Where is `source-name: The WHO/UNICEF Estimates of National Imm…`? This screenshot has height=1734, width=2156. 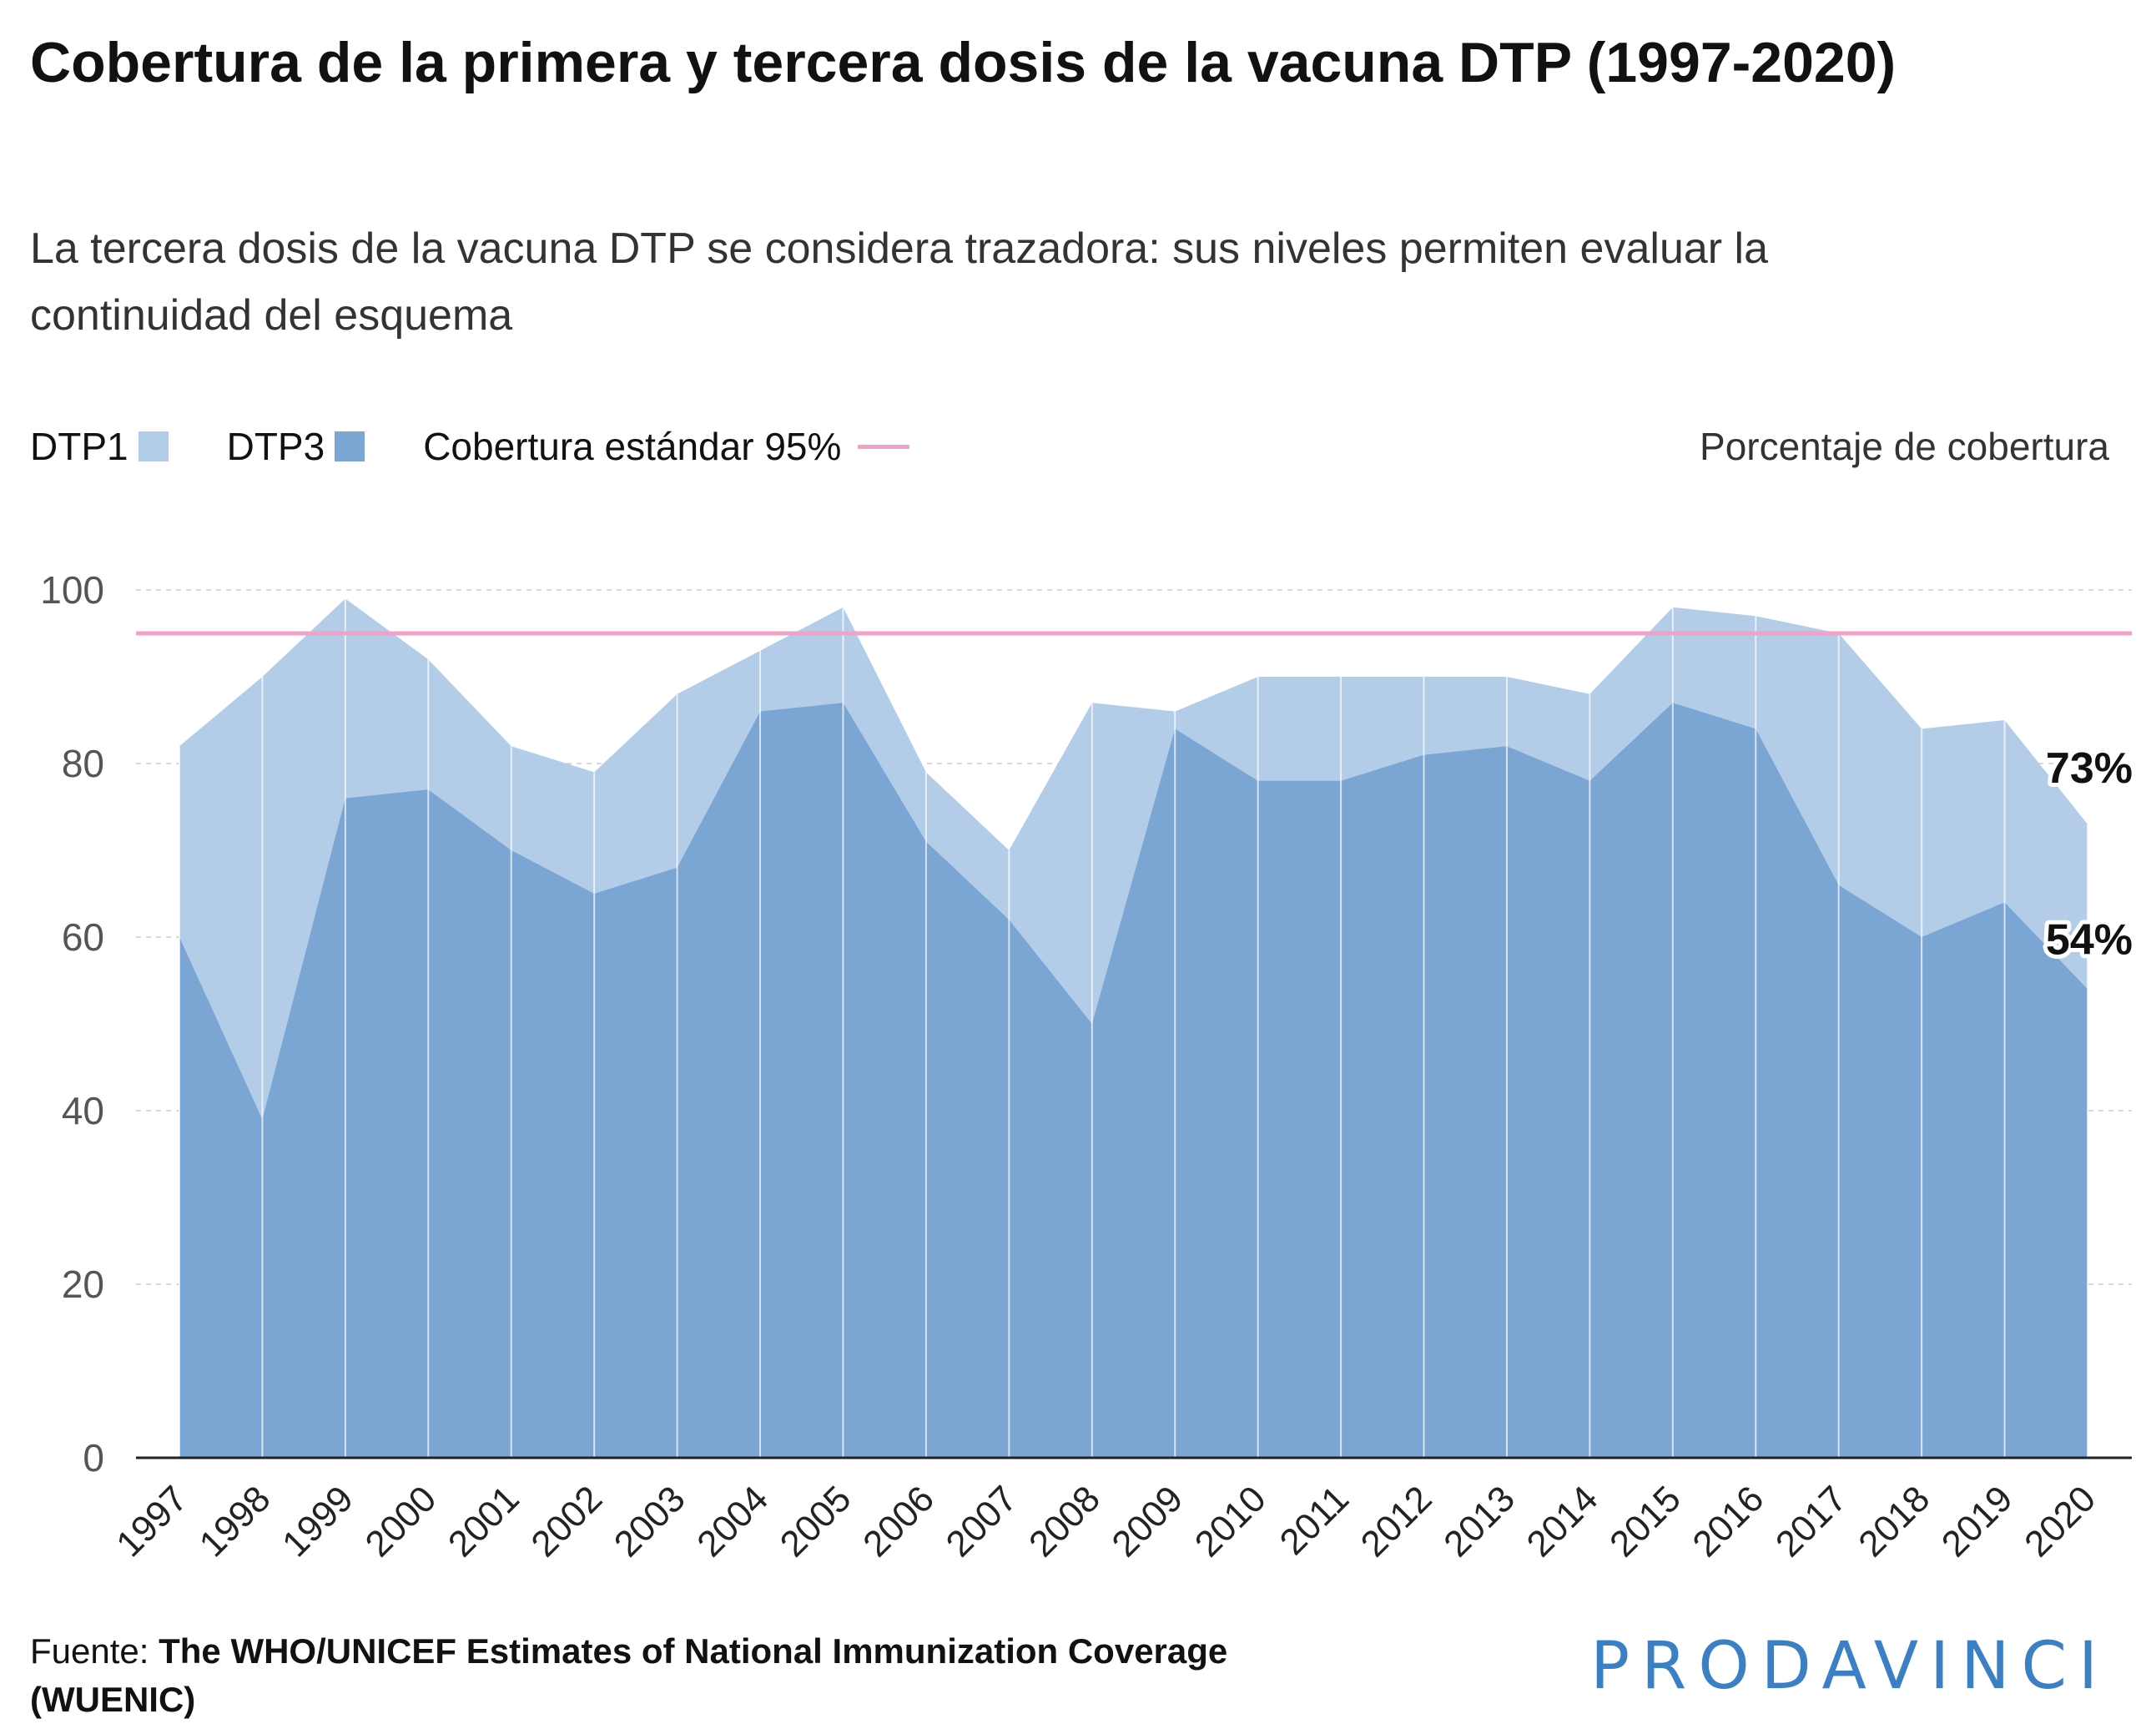
source-name: The WHO/UNICEF Estimates of National Imm… is located at coordinates (629, 1675).